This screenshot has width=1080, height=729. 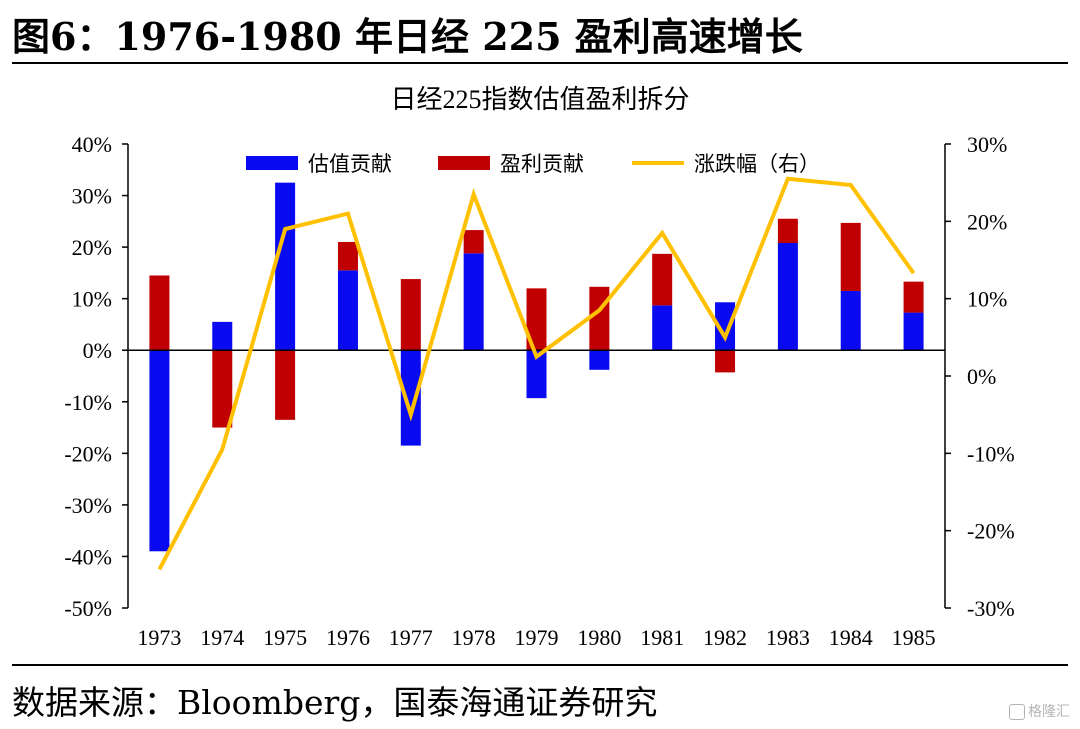 I want to click on figure-title: 图6：1976-1980 年日经 225 盈利高速增长, so click(x=407, y=36).